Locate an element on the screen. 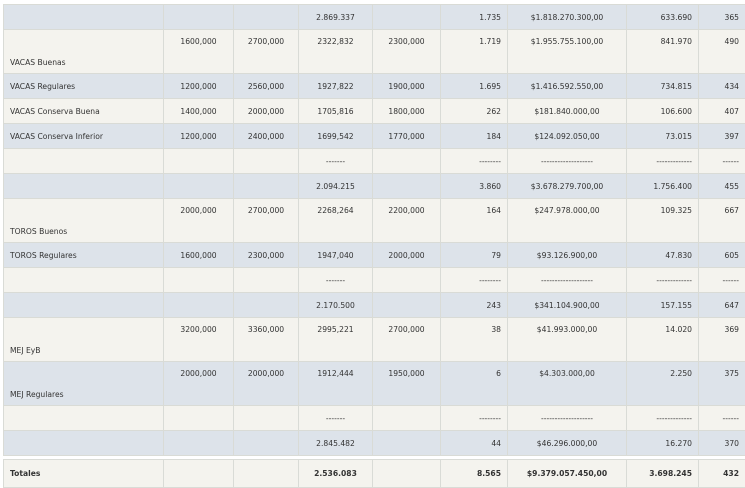  row-label: TOROS Buenos is located at coordinates (84, 221).